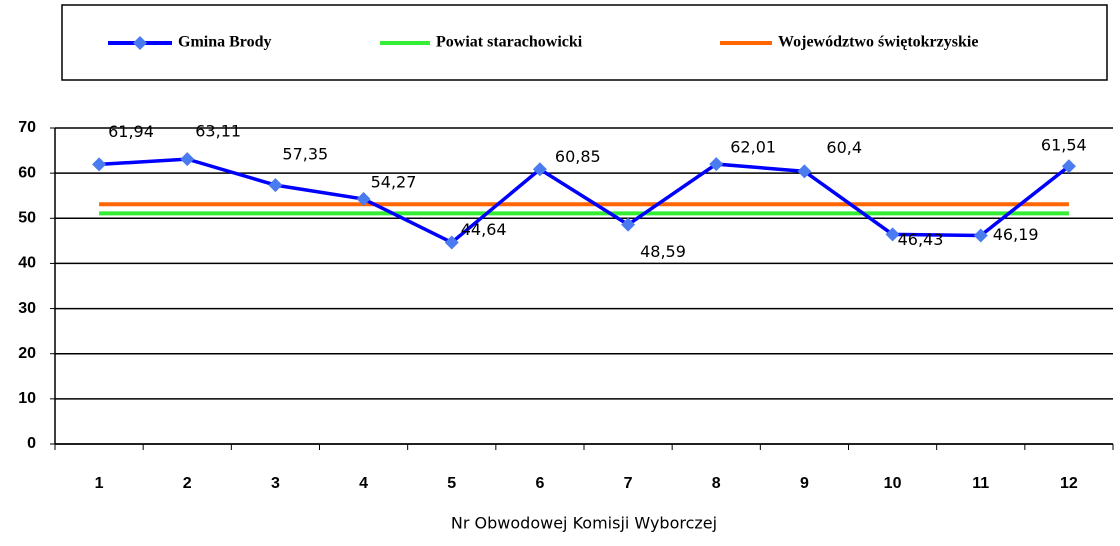 This screenshot has height=546, width=1120. I want to click on x-tick-label: 1, so click(99, 483).